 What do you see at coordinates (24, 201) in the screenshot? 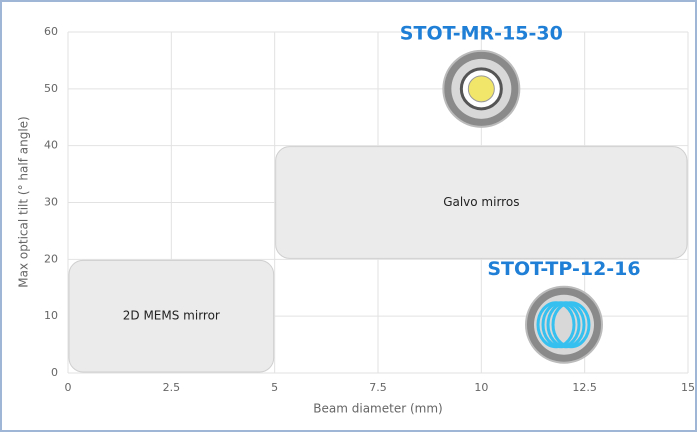
I see `y-axis-label: Max optical tilt (° half angle)` at bounding box center [24, 201].